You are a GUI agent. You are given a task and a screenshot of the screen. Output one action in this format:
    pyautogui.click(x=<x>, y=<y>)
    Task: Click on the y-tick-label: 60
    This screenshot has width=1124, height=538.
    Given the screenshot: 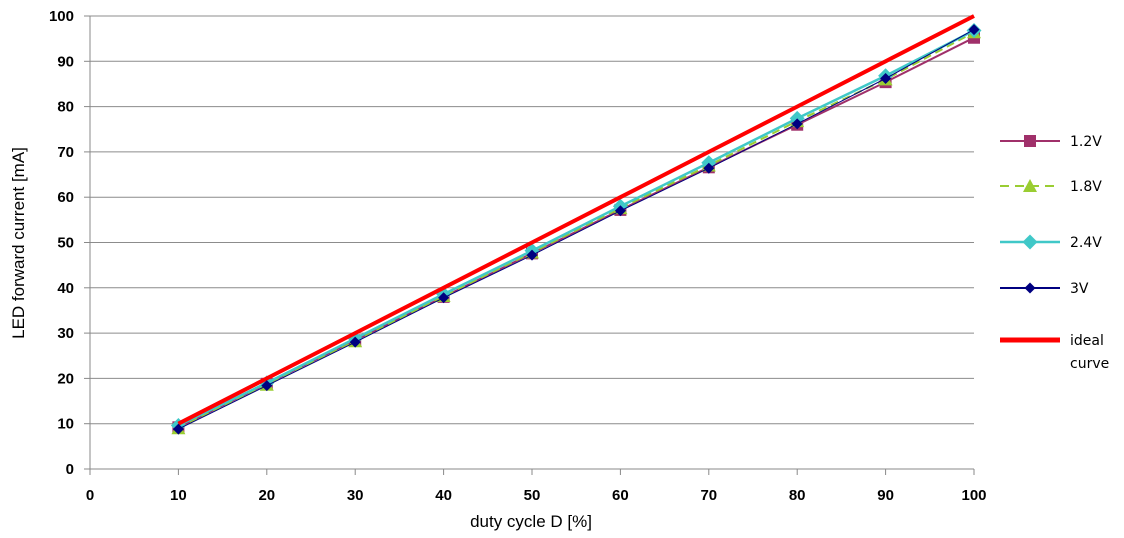 What is the action you would take?
    pyautogui.click(x=65, y=197)
    